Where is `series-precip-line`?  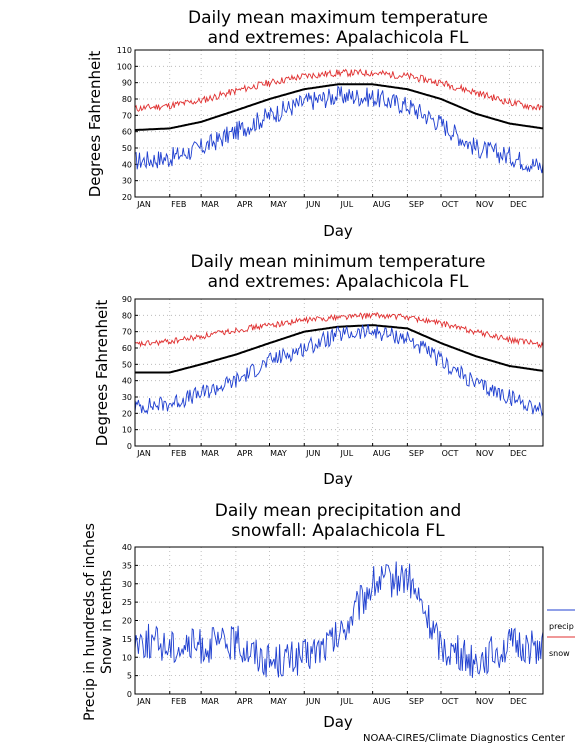
series-precip-line is located at coordinates (339, 619).